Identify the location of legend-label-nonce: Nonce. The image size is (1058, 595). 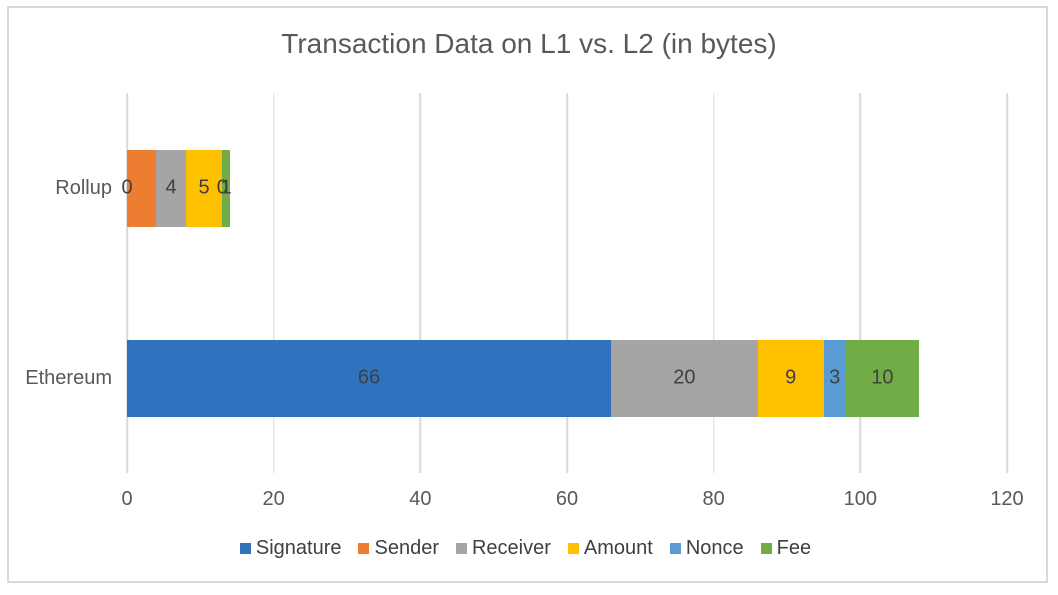
(714, 547).